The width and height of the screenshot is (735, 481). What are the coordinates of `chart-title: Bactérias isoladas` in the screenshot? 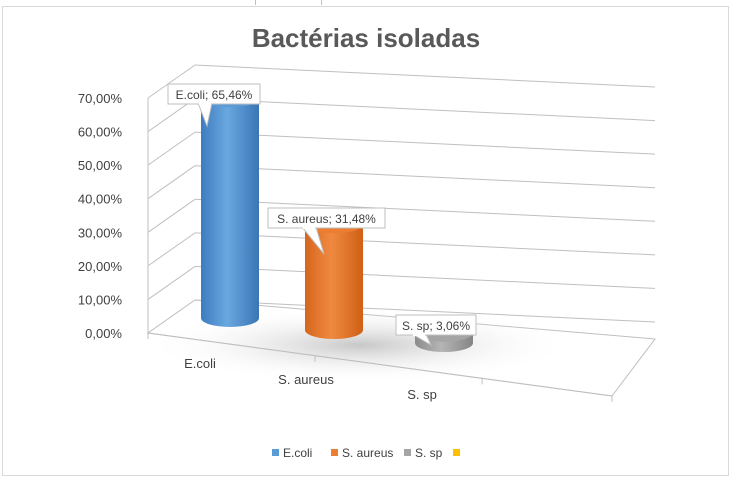 It's located at (366, 38).